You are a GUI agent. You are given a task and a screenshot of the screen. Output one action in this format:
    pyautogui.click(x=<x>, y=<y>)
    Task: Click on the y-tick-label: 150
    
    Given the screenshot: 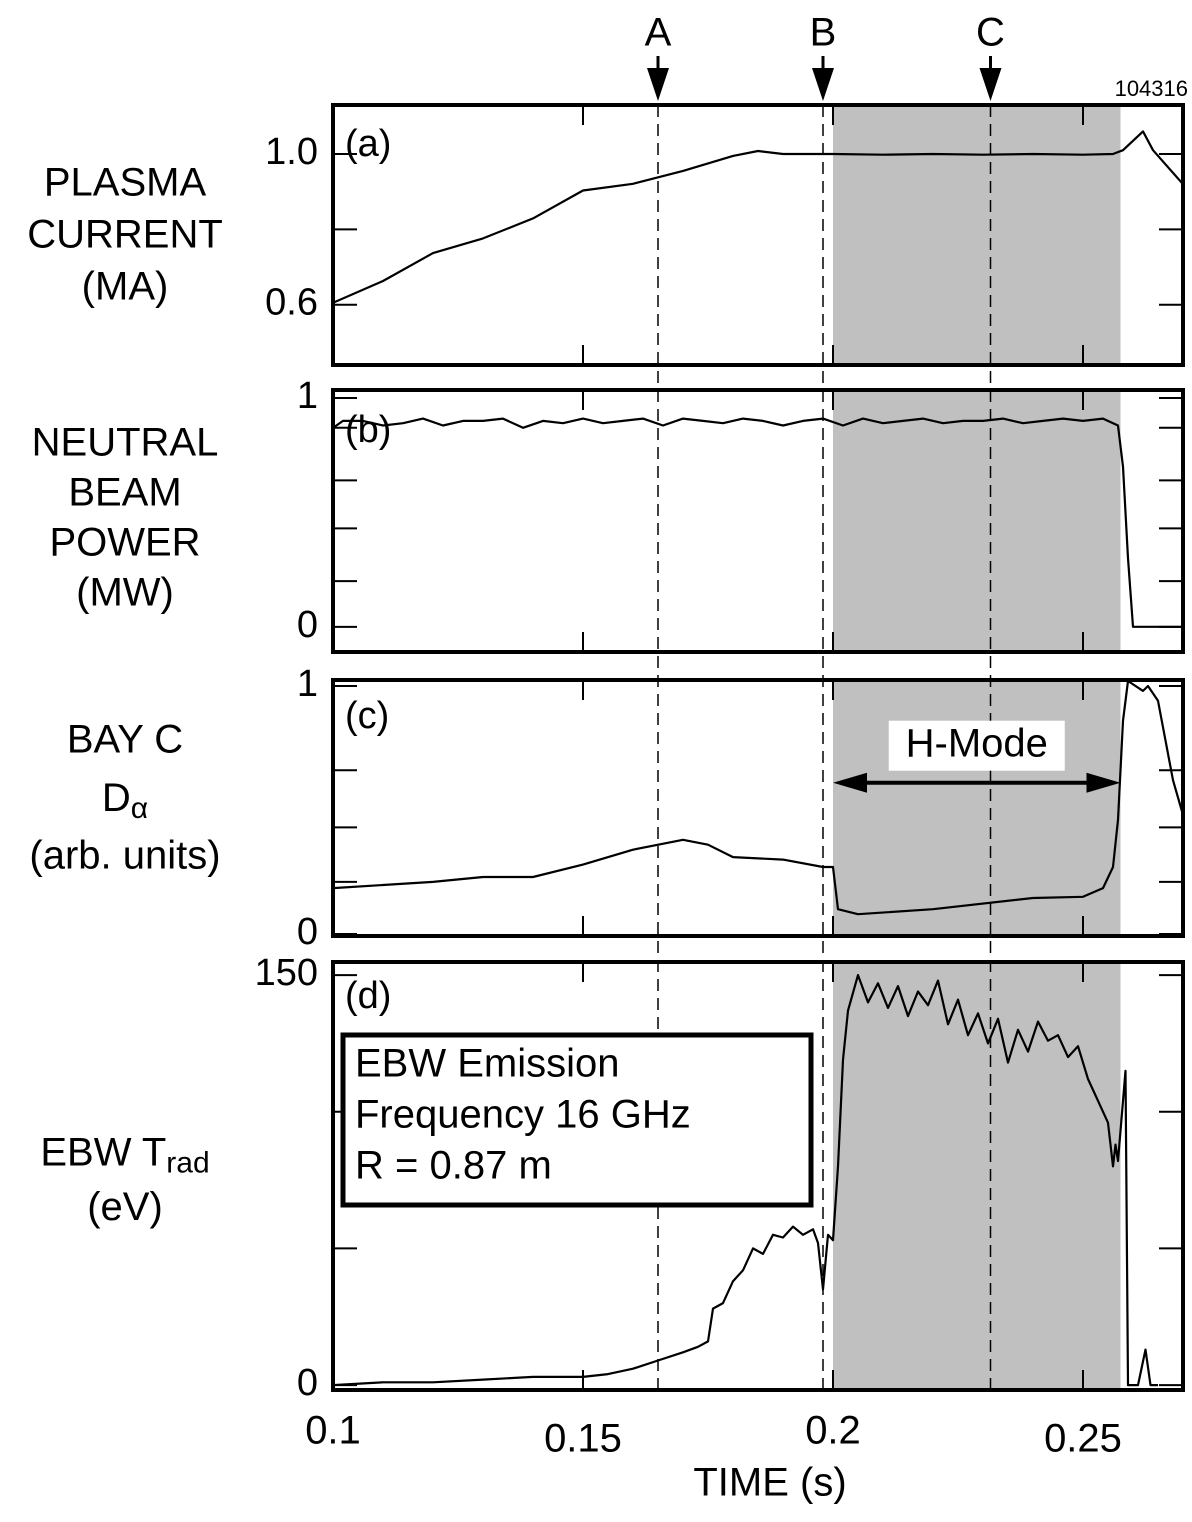 What is the action you would take?
    pyautogui.click(x=286, y=973)
    